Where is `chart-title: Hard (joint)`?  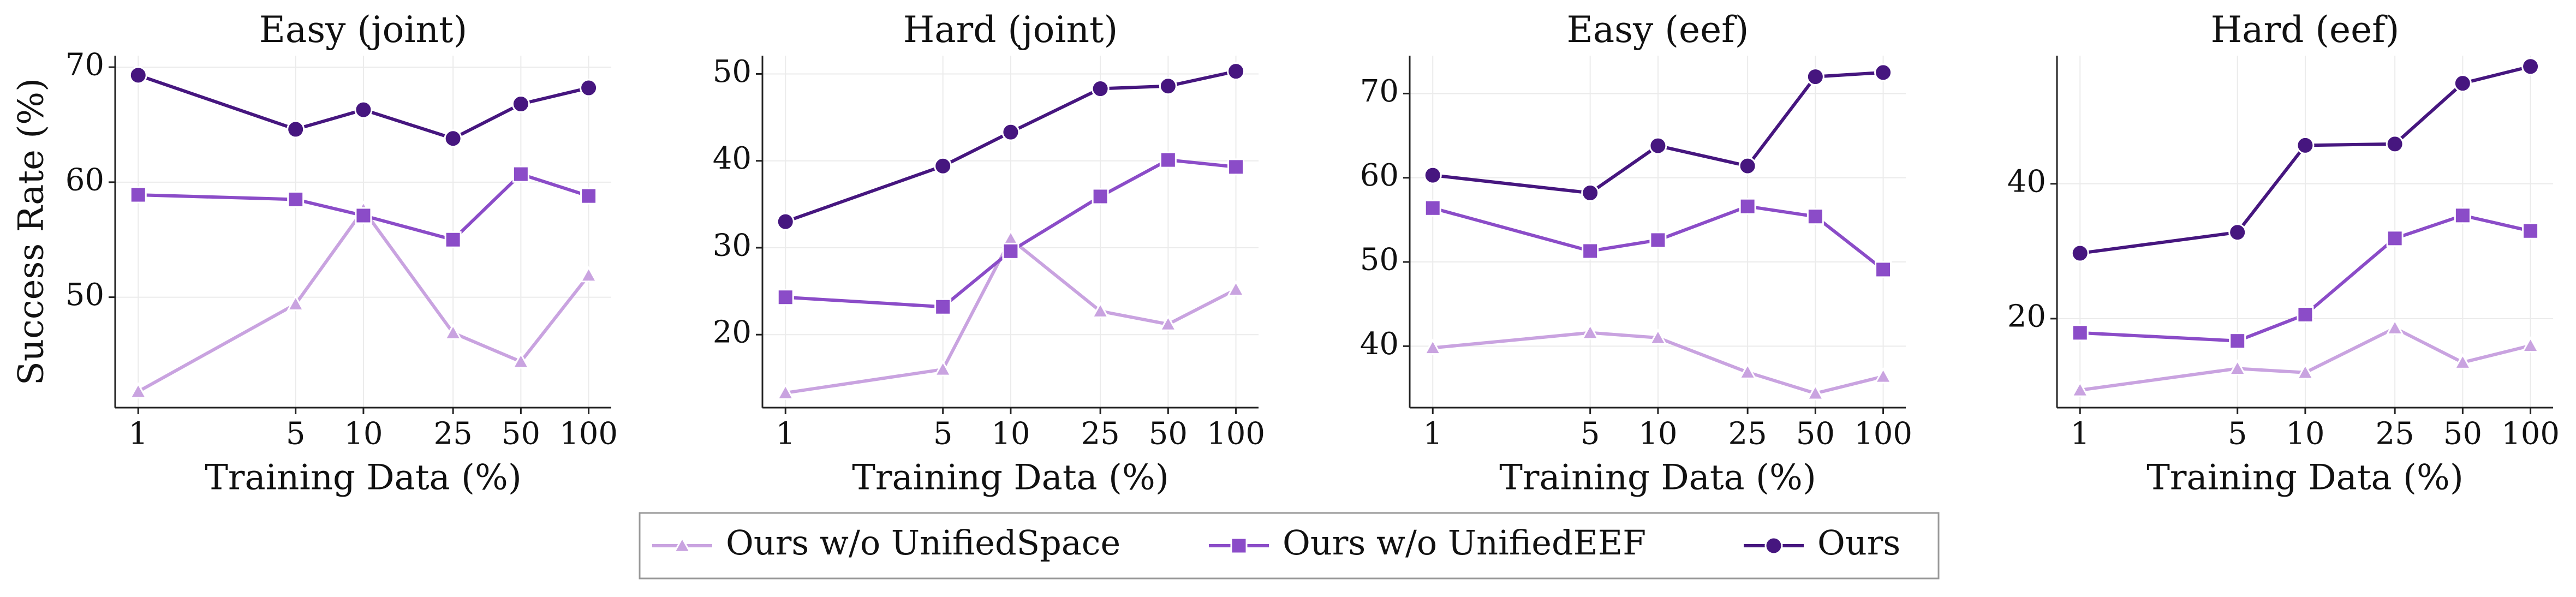 chart-title: Hard (joint) is located at coordinates (1010, 30).